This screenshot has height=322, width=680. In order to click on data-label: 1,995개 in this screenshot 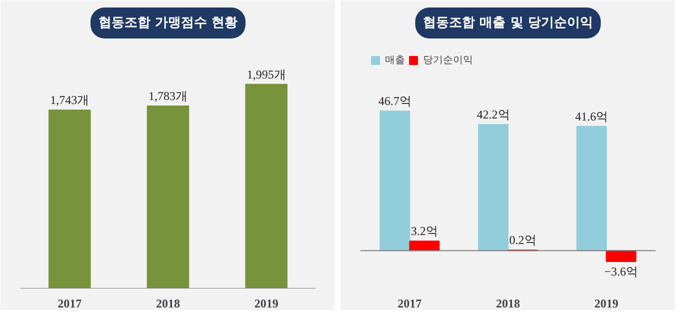, I will do `click(266, 74)`.